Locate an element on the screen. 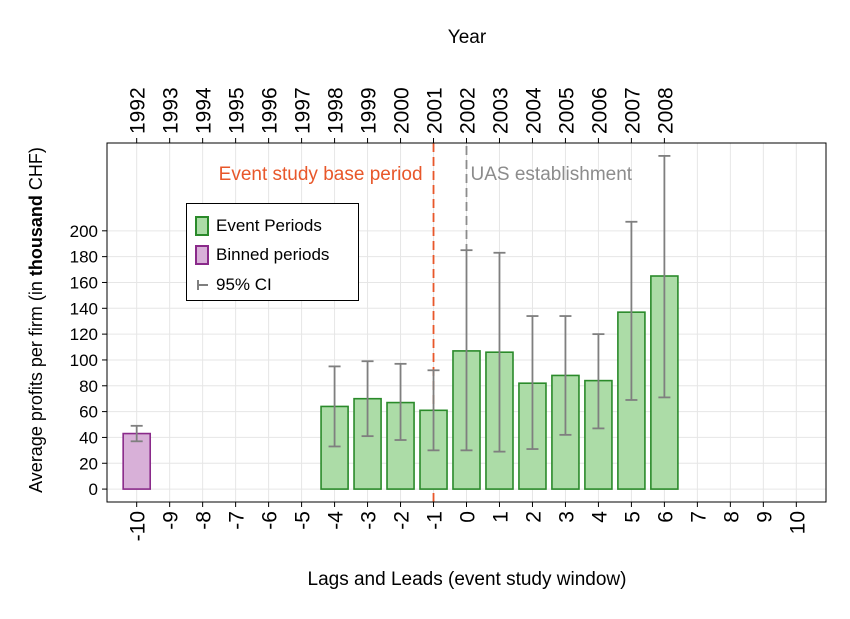 Image resolution: width=850 pixels, height=619 pixels. y-tick-label: 60 is located at coordinates (88, 412).